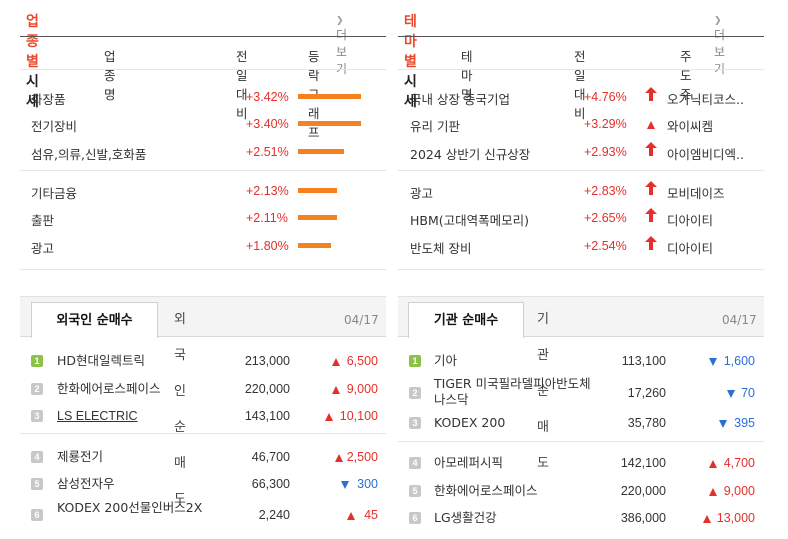 The image size is (788, 539). What do you see at coordinates (89, 154) in the screenshot?
I see `industry-row-name: 섬유,의류,신발,호화품` at bounding box center [89, 154].